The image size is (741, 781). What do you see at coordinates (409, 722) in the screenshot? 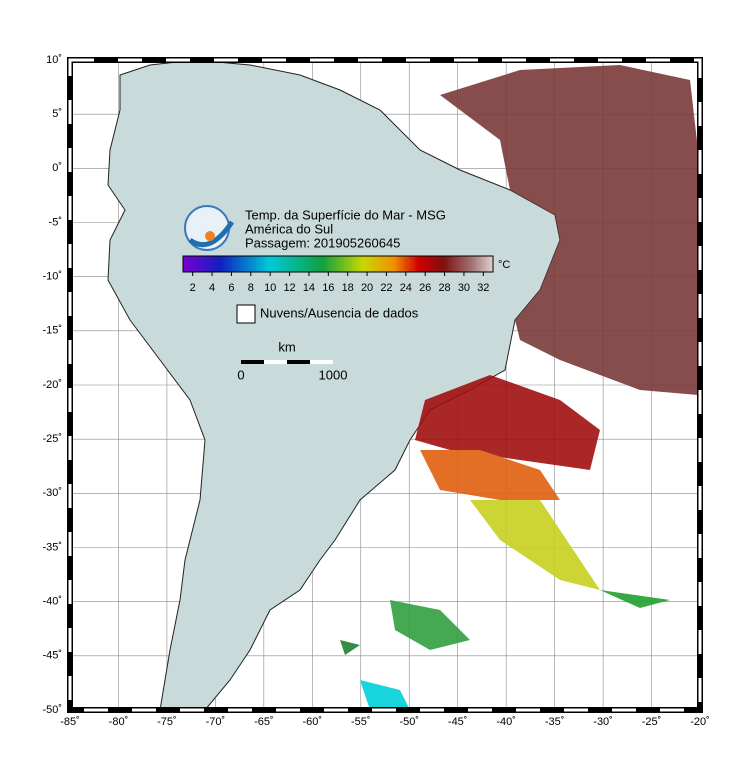
I see `lon-tick-label: -50˚` at bounding box center [409, 722].